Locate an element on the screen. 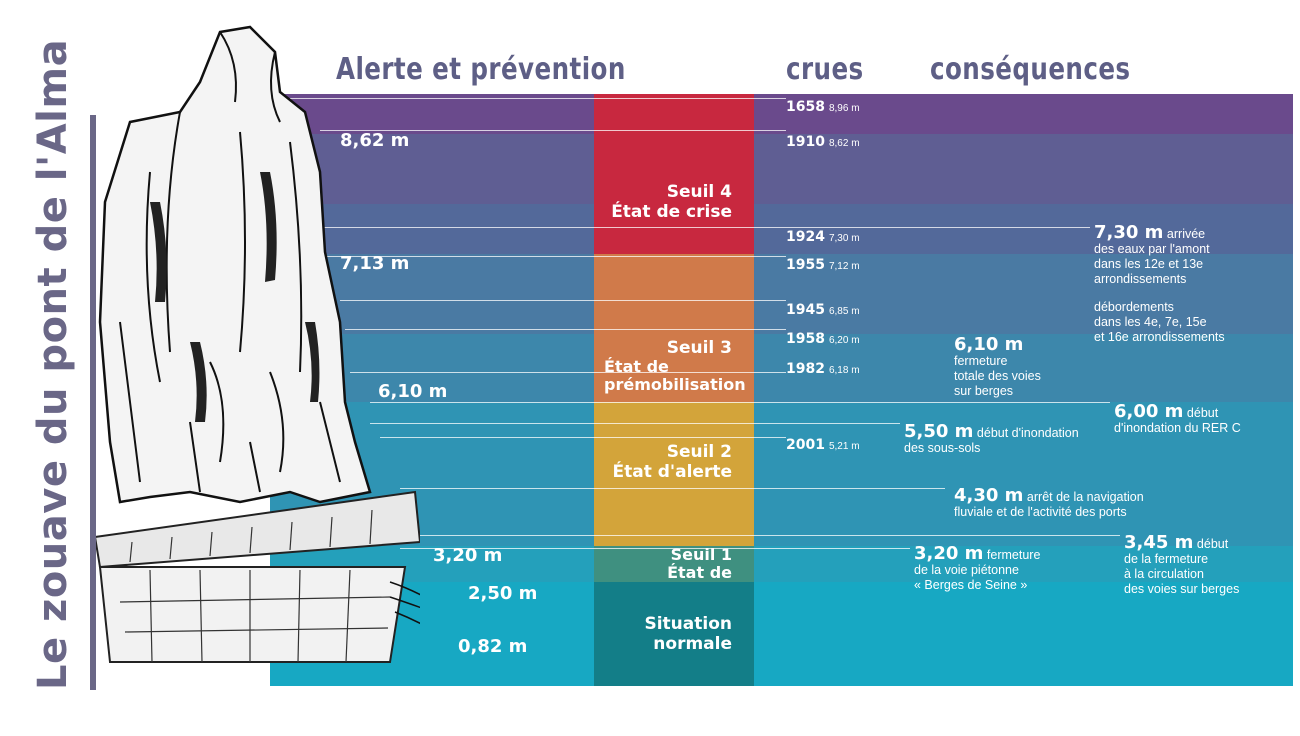 The height and width of the screenshot is (736, 1300). consequence-level: 3,45 m is located at coordinates (1159, 542).